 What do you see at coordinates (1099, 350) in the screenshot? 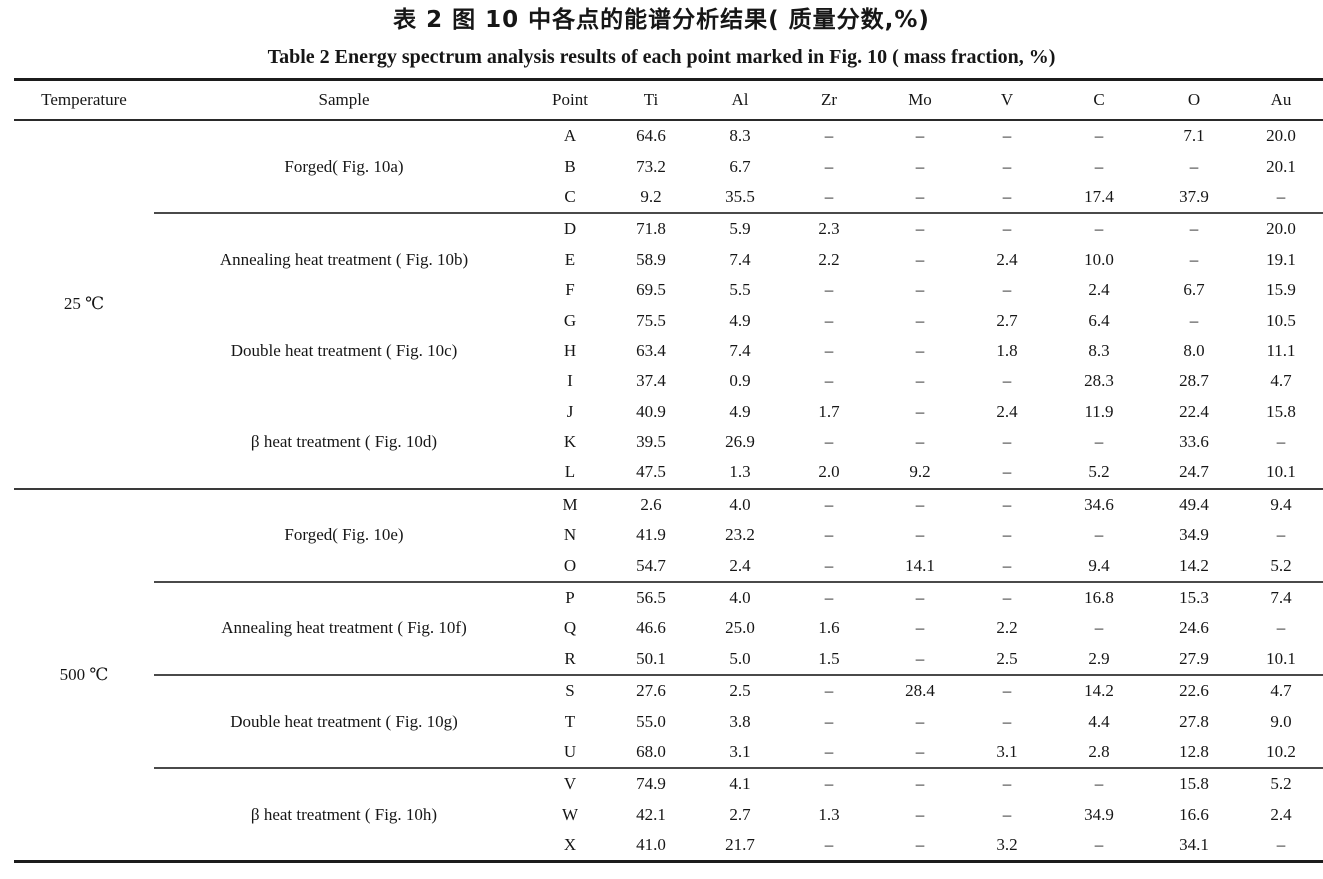
I see `value-cell-c: 8.3` at bounding box center [1099, 350].